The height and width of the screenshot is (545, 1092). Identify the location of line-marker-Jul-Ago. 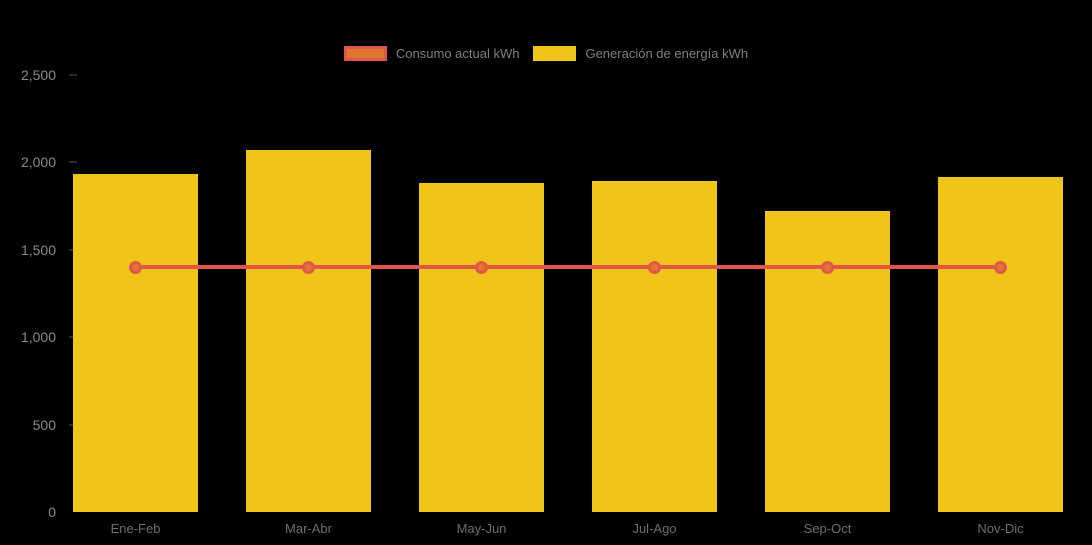
(654, 267).